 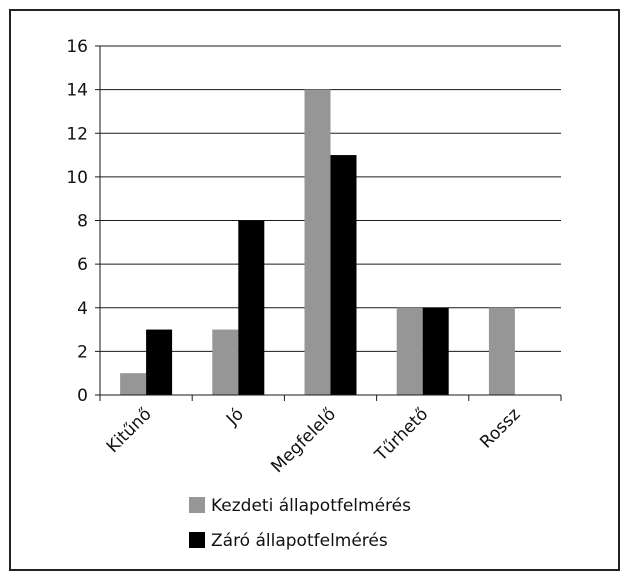 I want to click on legend-swatch-kezdeti, so click(x=197, y=505).